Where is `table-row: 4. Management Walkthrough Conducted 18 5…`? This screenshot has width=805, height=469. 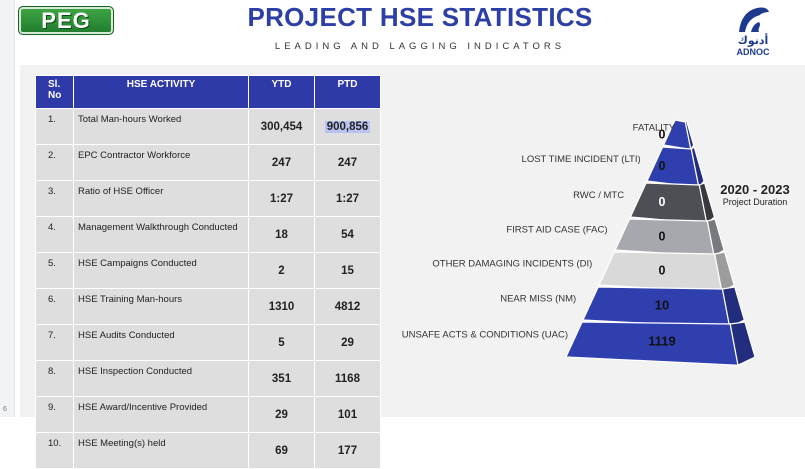 table-row: 4. Management Walkthrough Conducted 18 5… is located at coordinates (208, 234).